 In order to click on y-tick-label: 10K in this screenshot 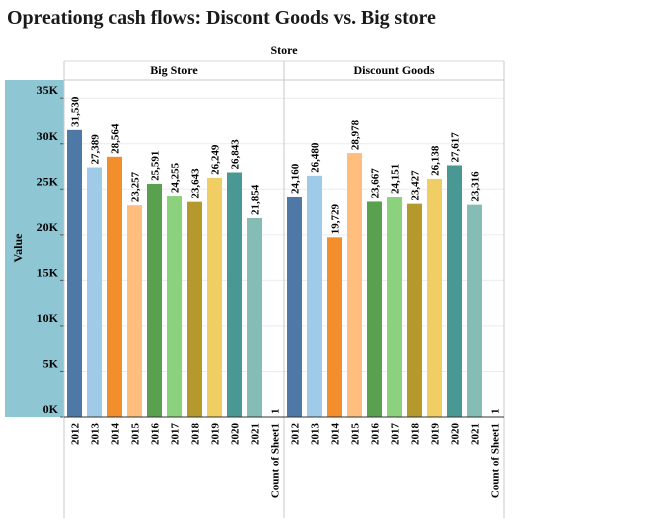, I will do `click(48, 318)`.